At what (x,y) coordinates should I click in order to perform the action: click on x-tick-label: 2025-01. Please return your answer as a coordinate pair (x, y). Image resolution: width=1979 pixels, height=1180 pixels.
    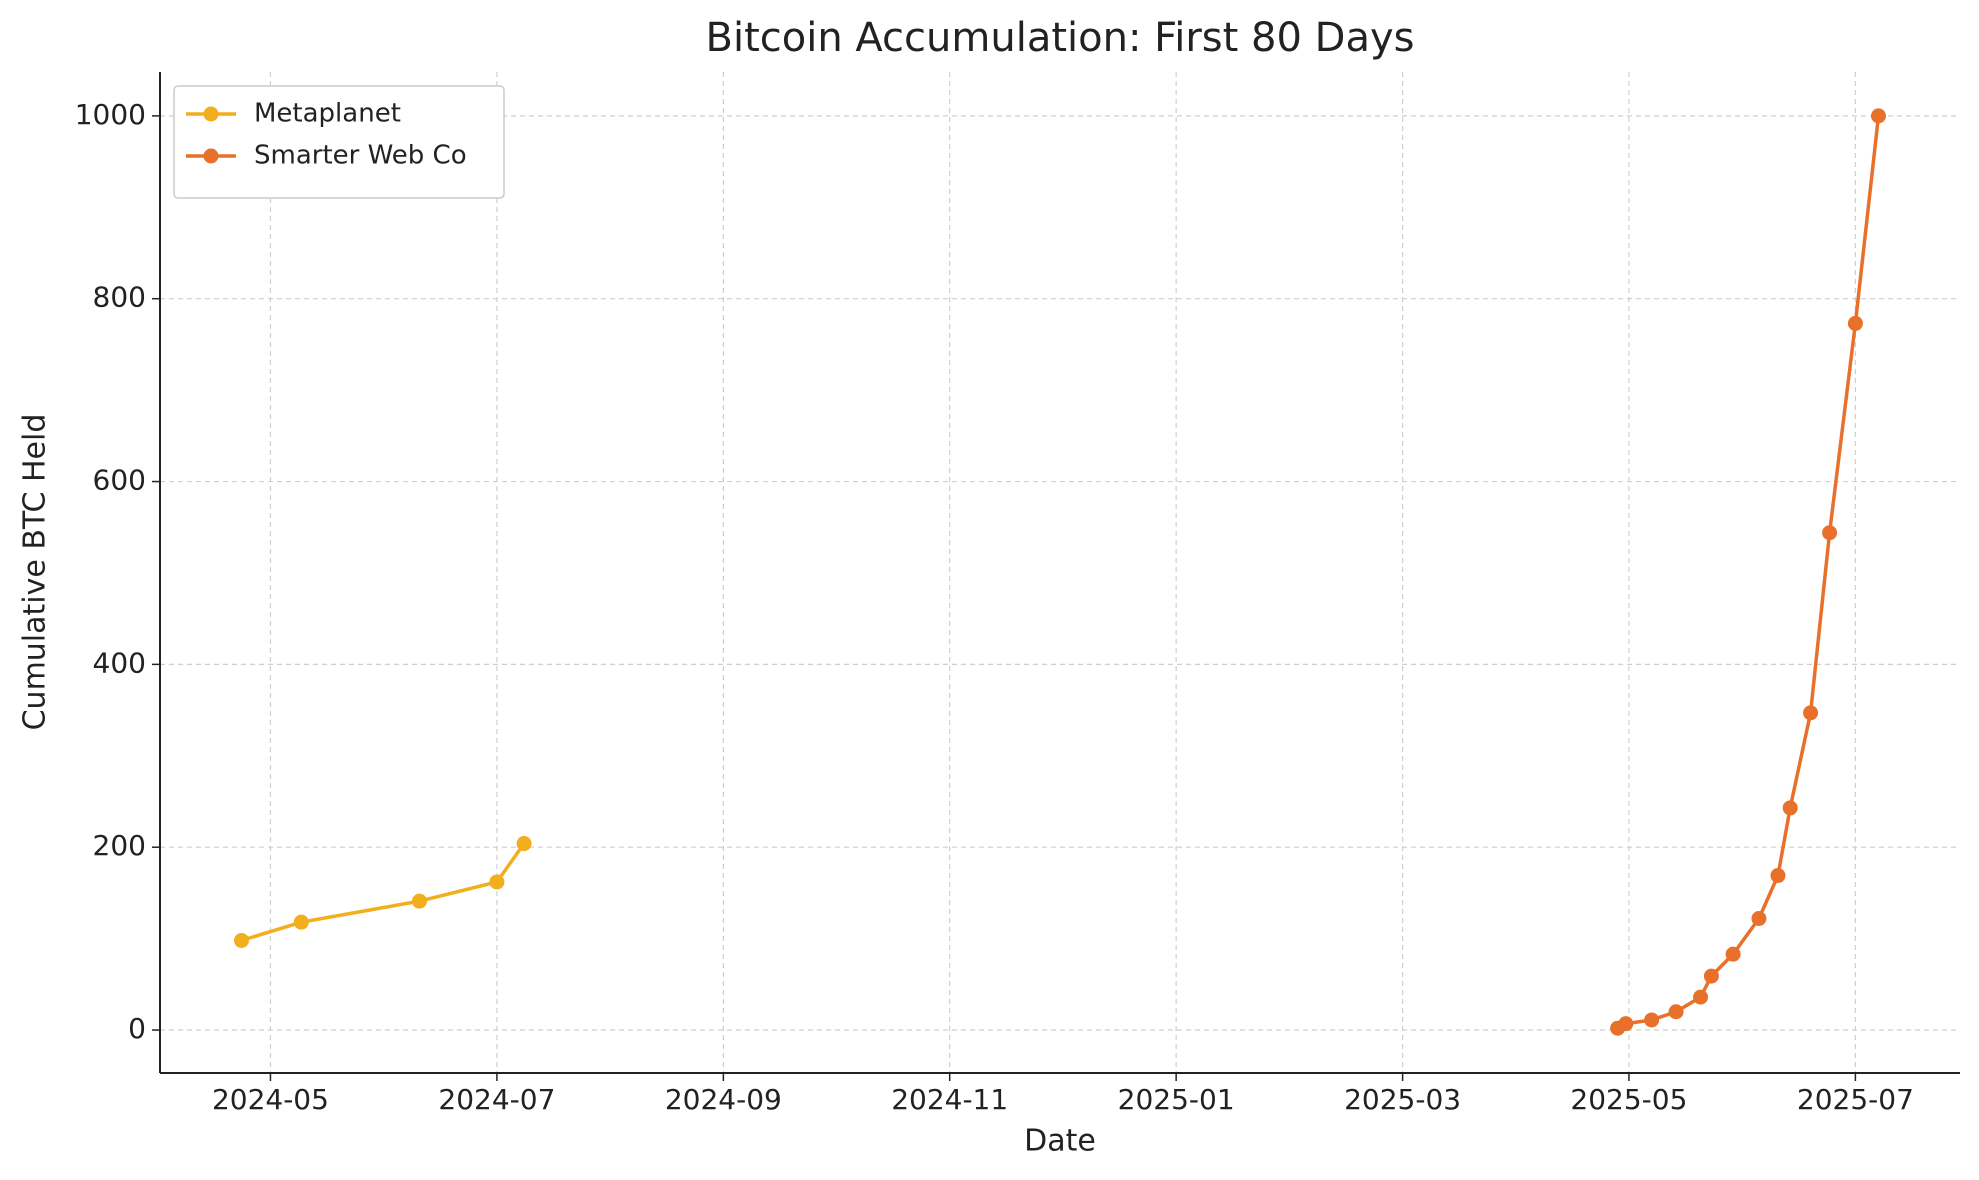
    Looking at the image, I should click on (1176, 1099).